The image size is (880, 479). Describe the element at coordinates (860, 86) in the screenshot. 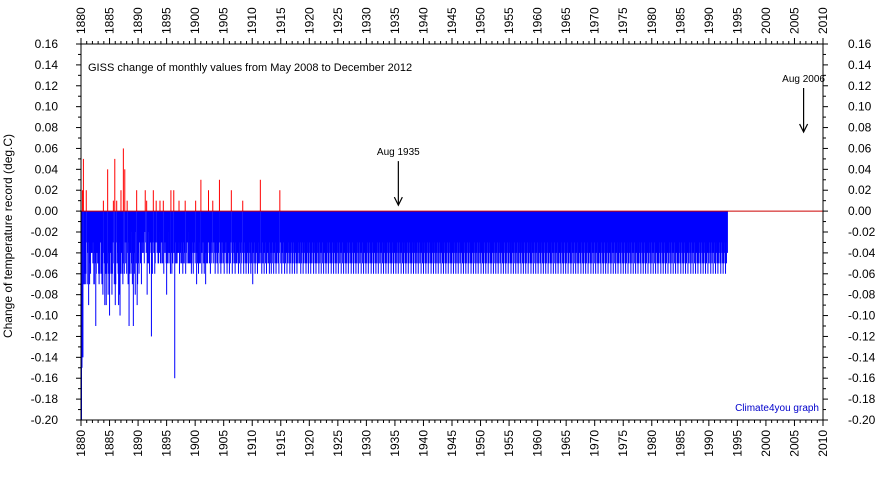

I see `y-tick-label-right: 0.12` at that location.